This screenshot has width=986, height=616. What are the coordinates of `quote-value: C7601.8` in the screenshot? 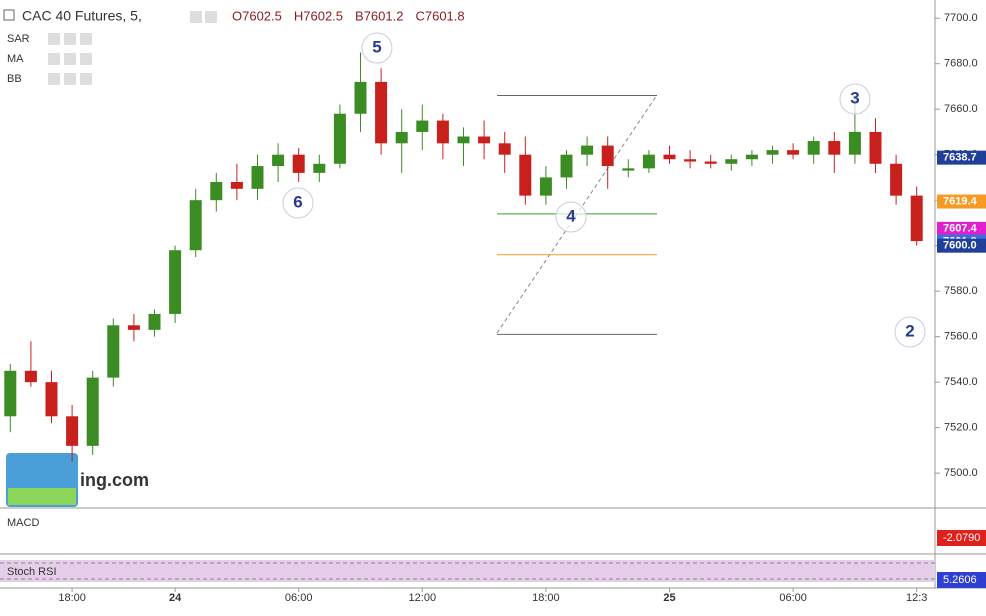 It's located at (439, 15).